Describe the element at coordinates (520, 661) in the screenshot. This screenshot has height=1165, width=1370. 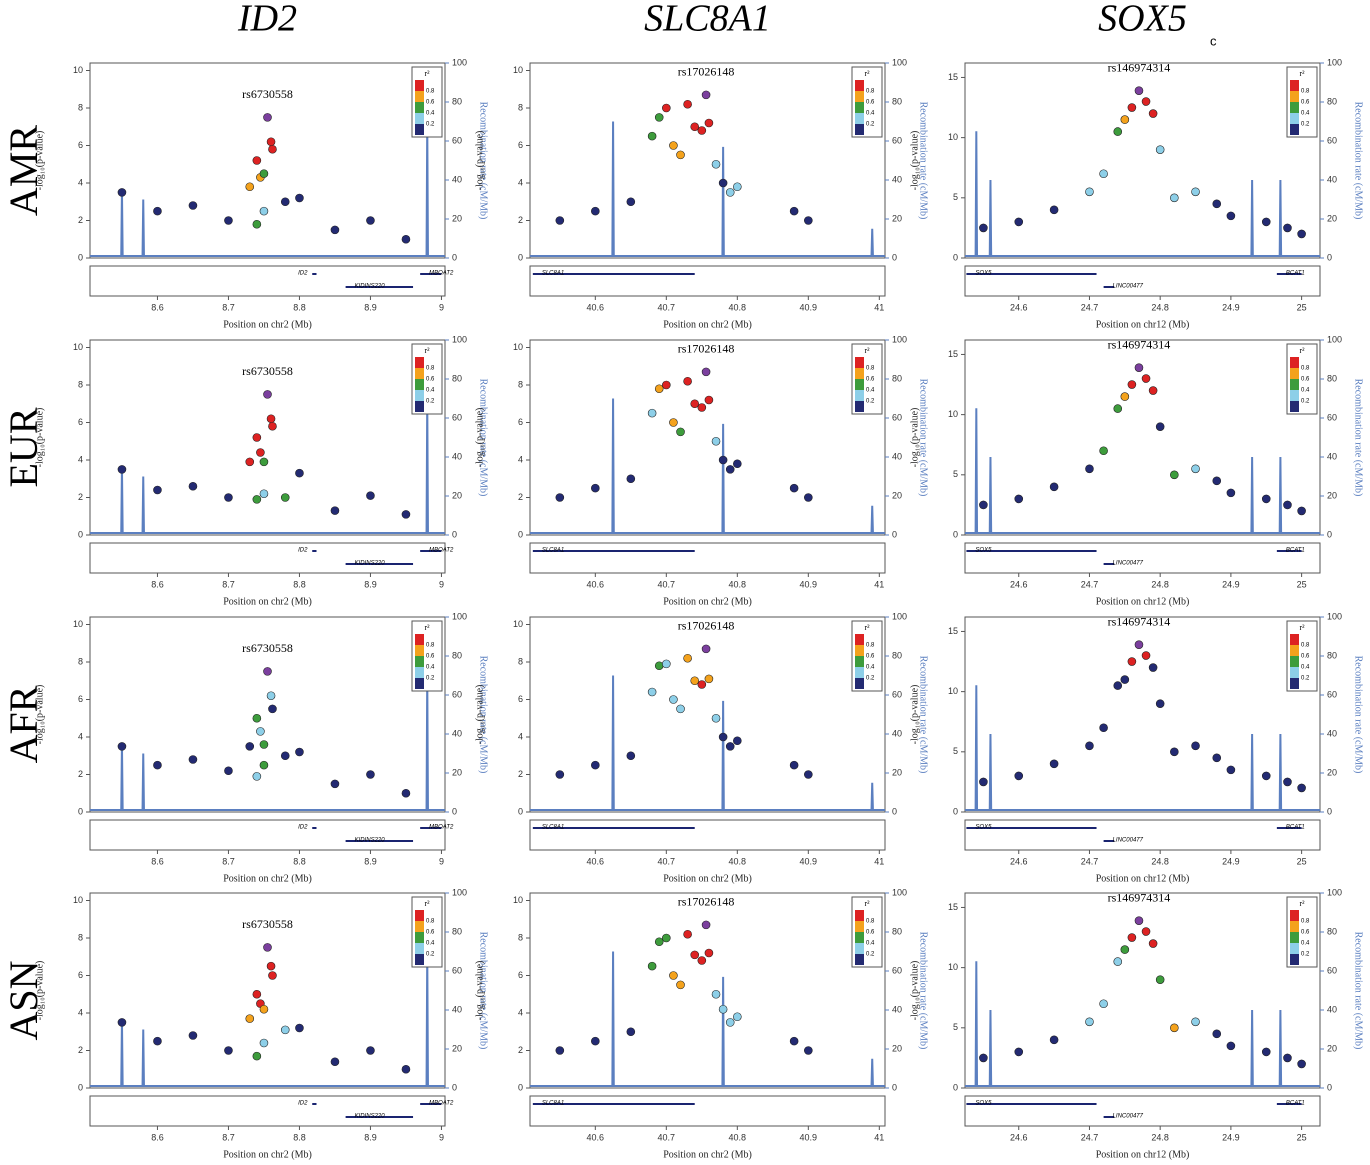
I see `y-tick-label: 8` at that location.